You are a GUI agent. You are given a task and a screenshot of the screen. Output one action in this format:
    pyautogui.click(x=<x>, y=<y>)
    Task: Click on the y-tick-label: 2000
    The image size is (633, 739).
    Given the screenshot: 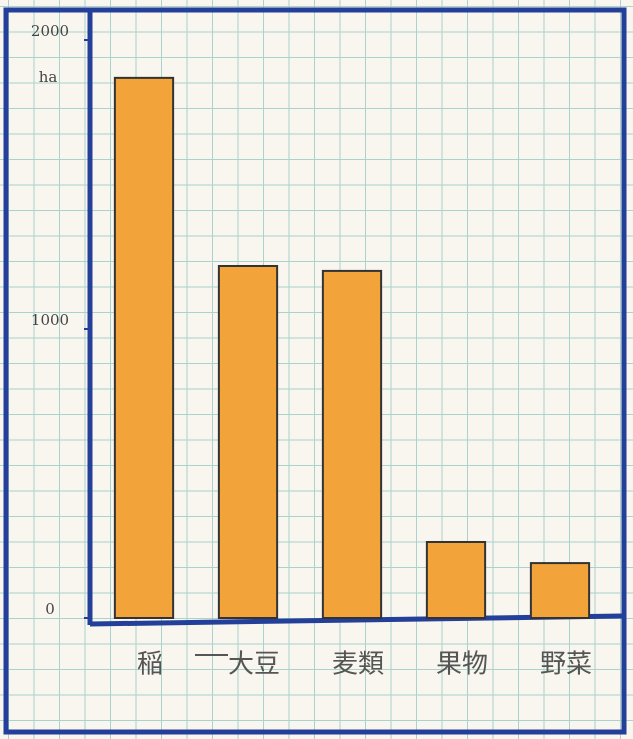 What is the action you would take?
    pyautogui.click(x=50, y=31)
    